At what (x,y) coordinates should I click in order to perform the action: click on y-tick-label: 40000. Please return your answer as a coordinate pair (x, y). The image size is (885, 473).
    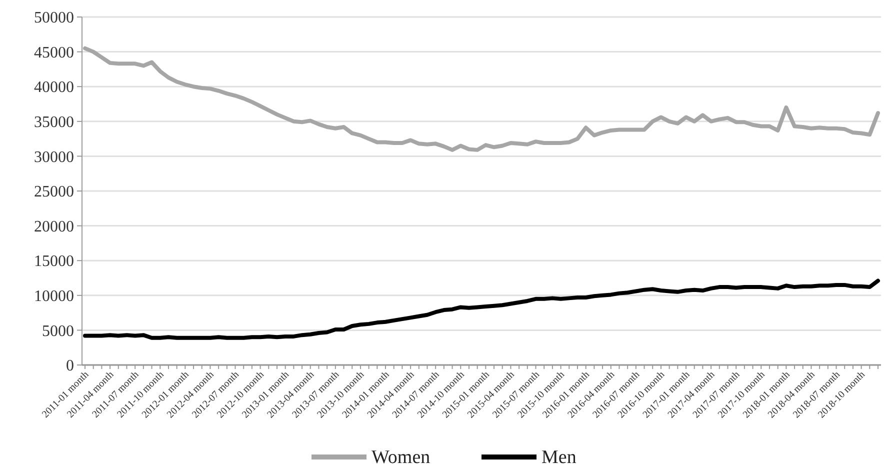
    Looking at the image, I should click on (54, 87).